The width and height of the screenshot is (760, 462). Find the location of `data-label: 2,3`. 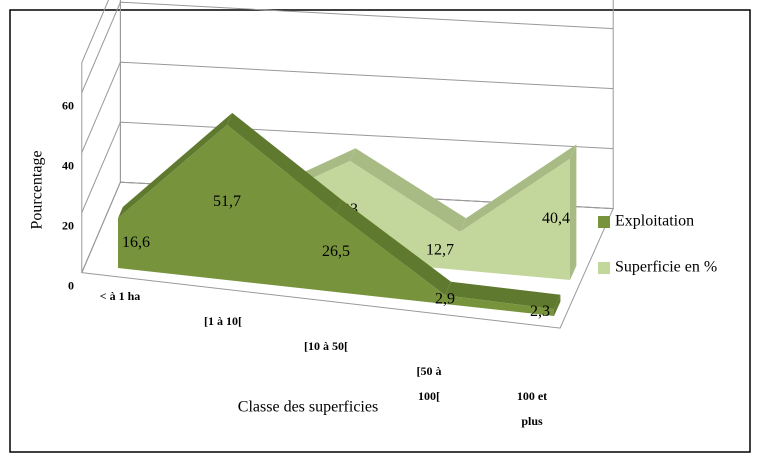

data-label: 2,3 is located at coordinates (540, 311).